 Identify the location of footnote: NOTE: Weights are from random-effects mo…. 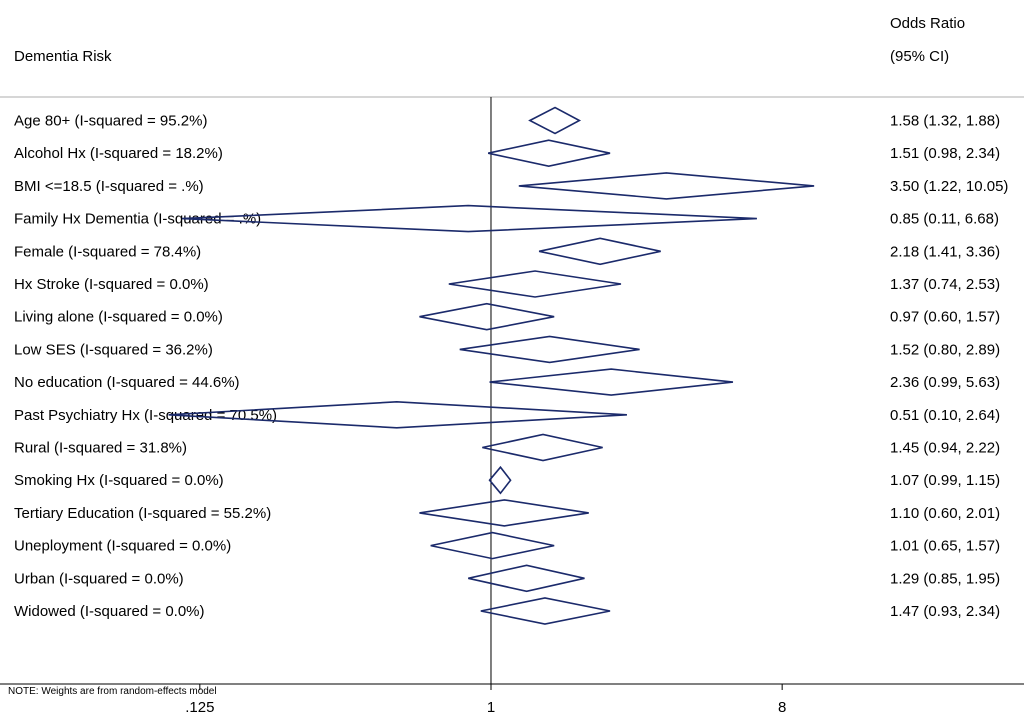
(112, 691).